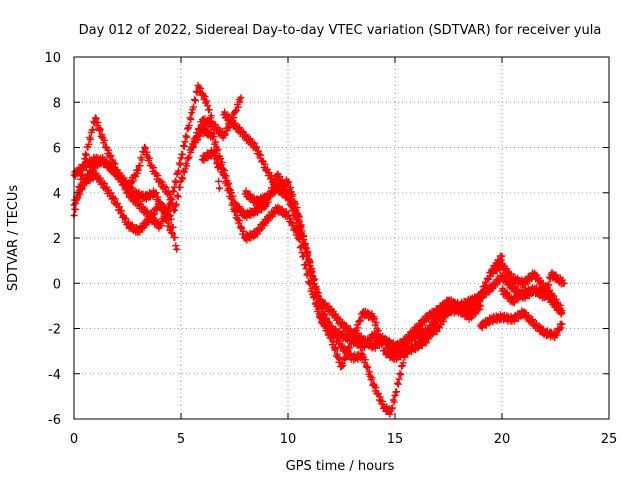 The height and width of the screenshot is (480, 640). Describe the element at coordinates (181, 439) in the screenshot. I see `x-tick-label: 5` at that location.